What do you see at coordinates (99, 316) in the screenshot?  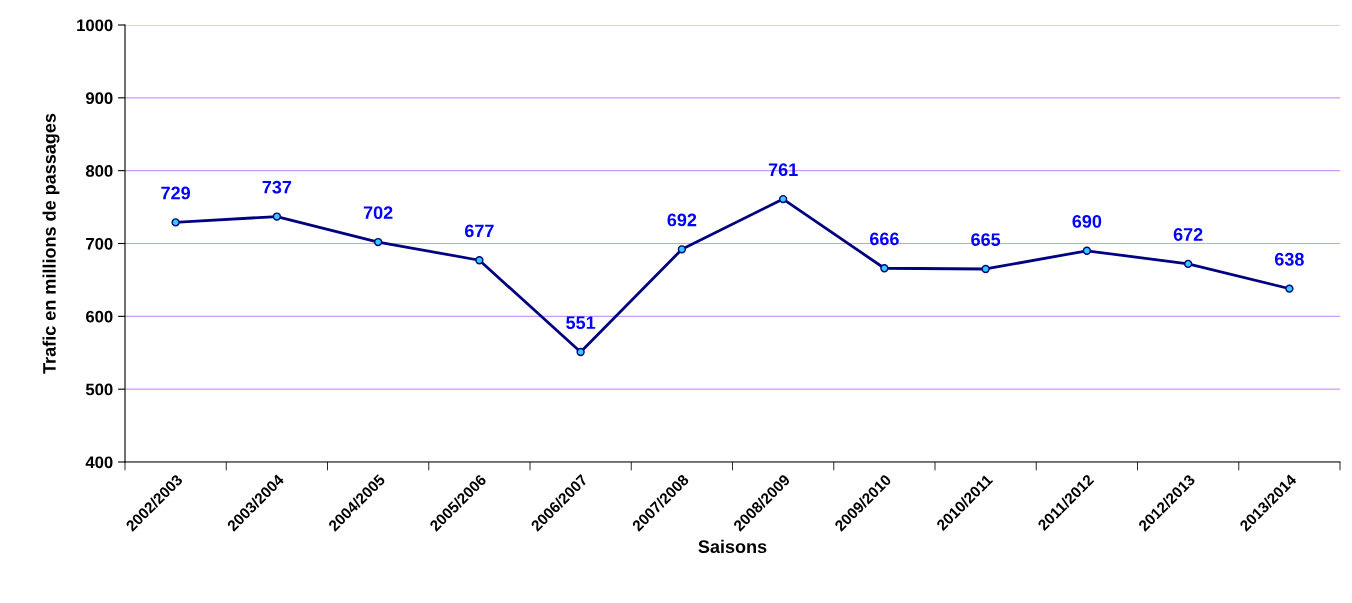 I see `y-tick-label: 600` at bounding box center [99, 316].